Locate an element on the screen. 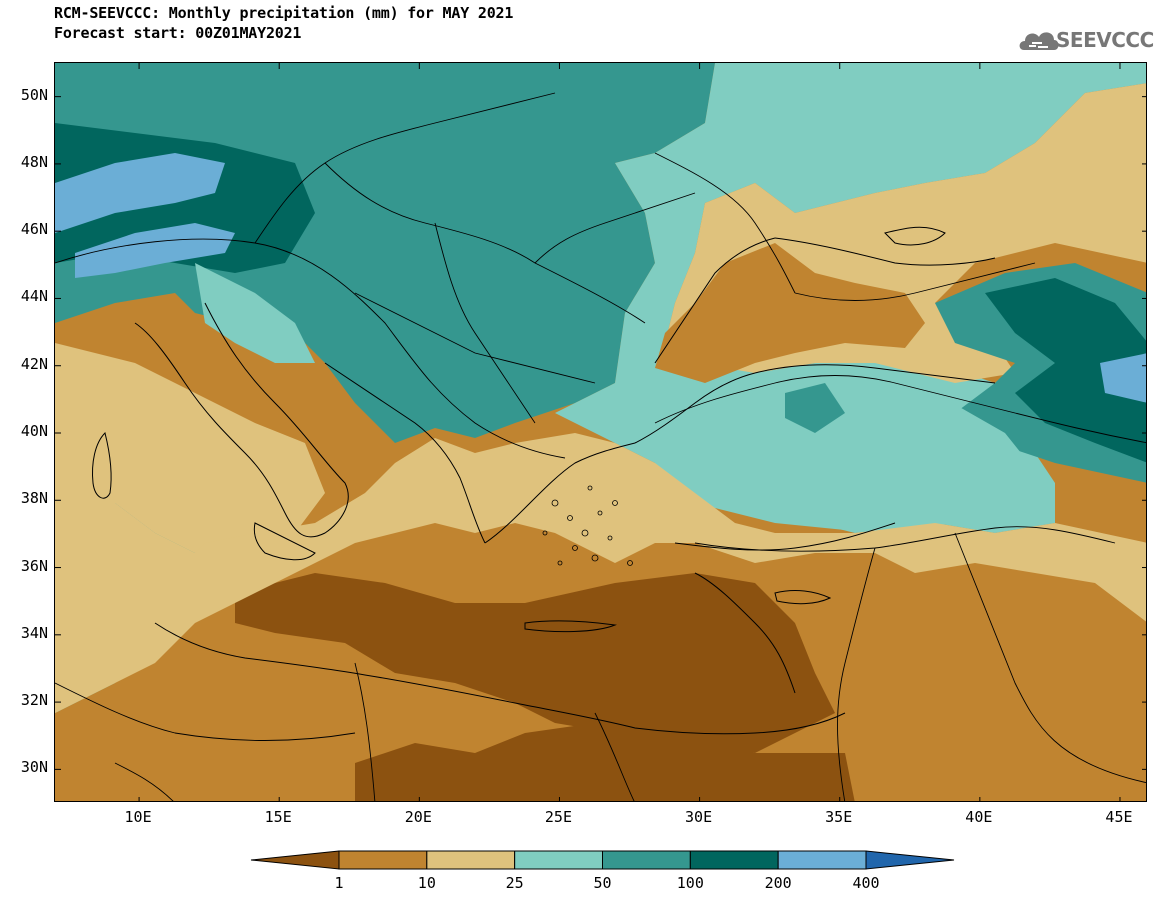  colorbar-above-arrow is located at coordinates (910, 860).